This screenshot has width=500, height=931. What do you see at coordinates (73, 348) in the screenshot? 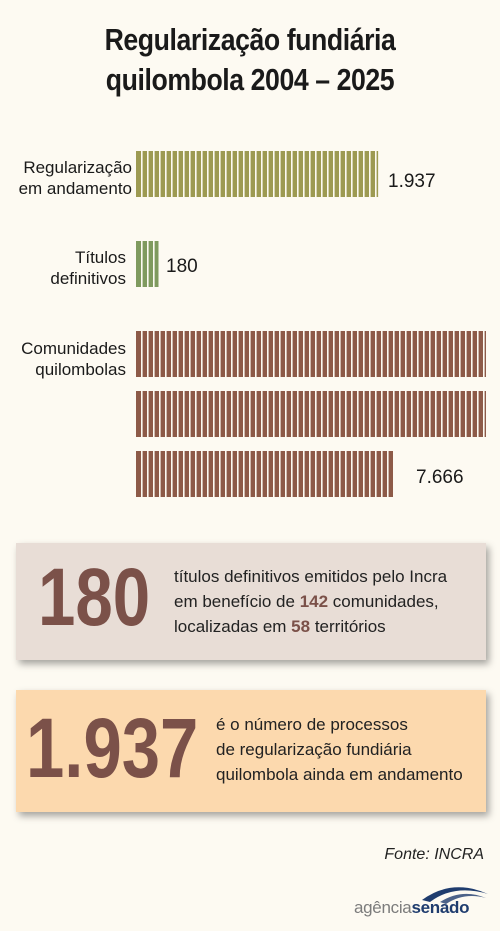
I see `category-label-line: Comunidades` at bounding box center [73, 348].